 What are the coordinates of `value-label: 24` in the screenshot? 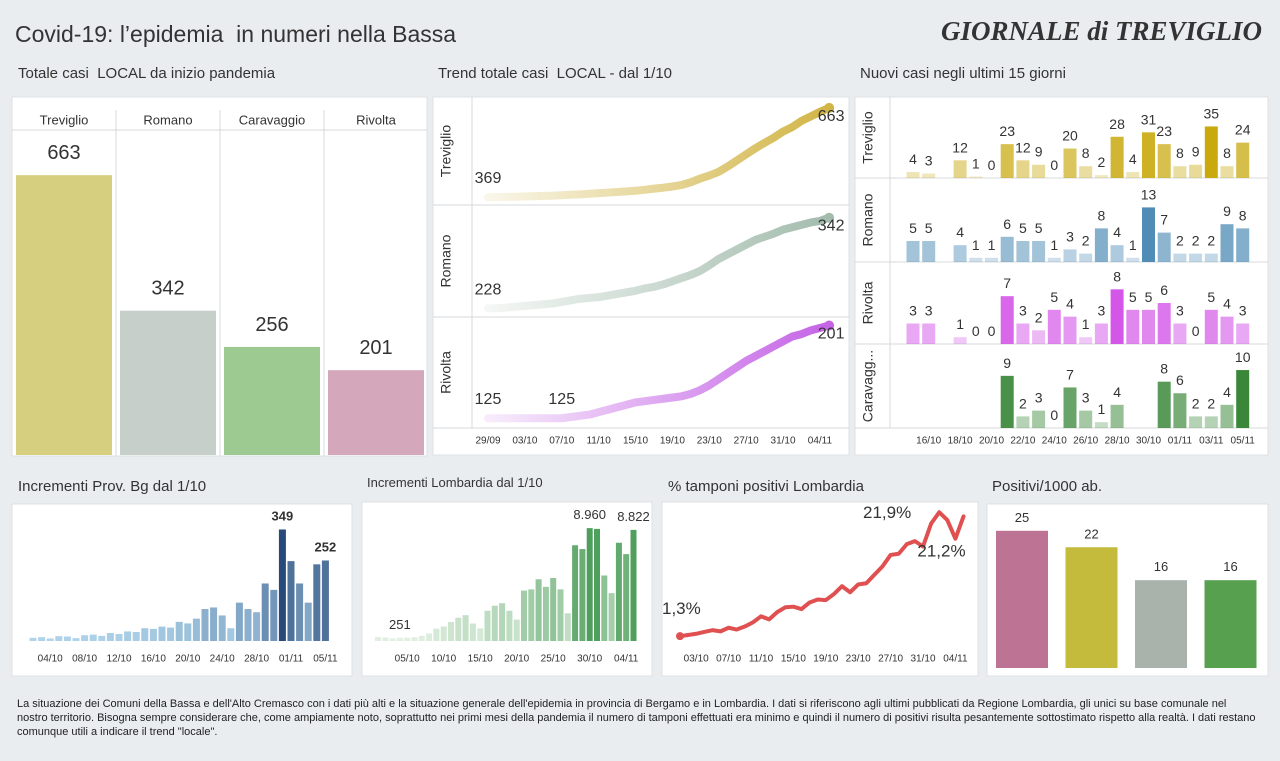 It's located at (1243, 130).